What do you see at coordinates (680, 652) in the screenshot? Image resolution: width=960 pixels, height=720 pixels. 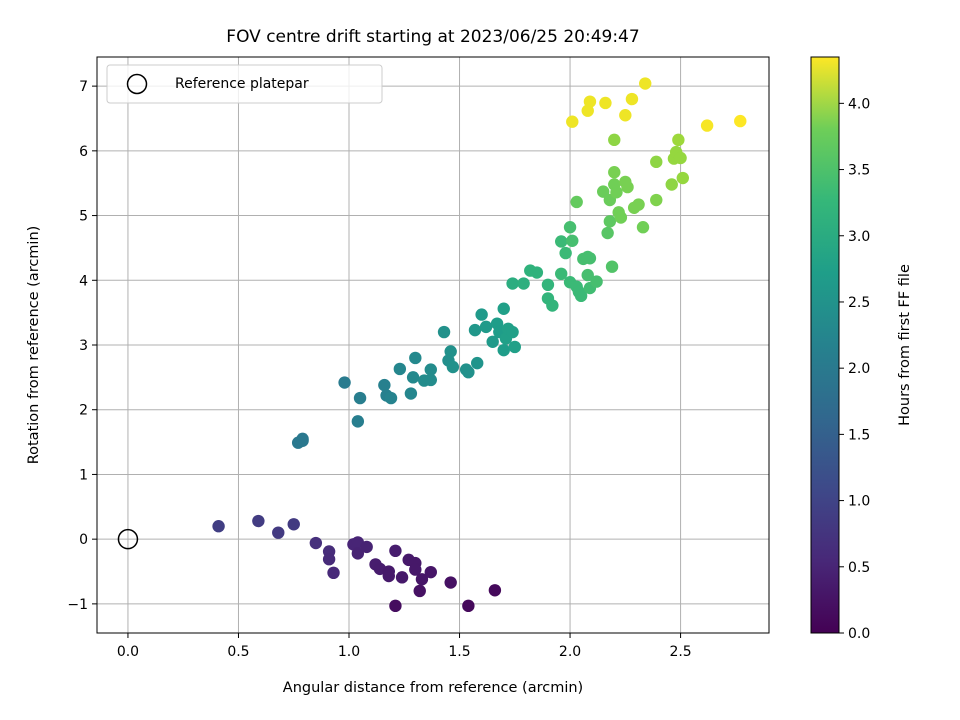 I see `x-tick-label: 2.5` at bounding box center [680, 652].